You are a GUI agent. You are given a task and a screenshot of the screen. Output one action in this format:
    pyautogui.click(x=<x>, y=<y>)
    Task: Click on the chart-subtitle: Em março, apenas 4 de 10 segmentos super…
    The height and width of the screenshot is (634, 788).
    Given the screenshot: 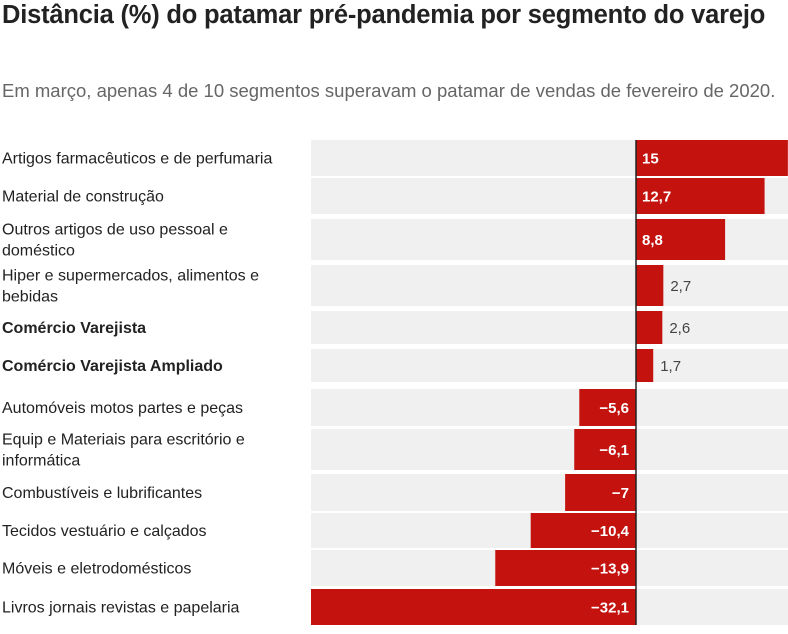 What is the action you would take?
    pyautogui.click(x=389, y=90)
    